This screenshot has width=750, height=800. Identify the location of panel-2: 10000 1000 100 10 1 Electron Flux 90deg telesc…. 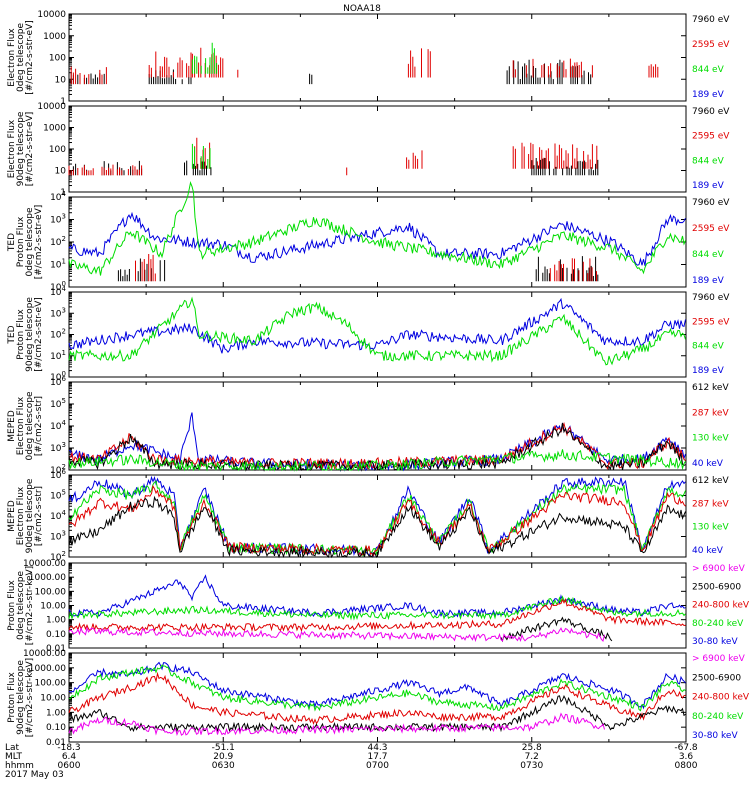
(368, 150).